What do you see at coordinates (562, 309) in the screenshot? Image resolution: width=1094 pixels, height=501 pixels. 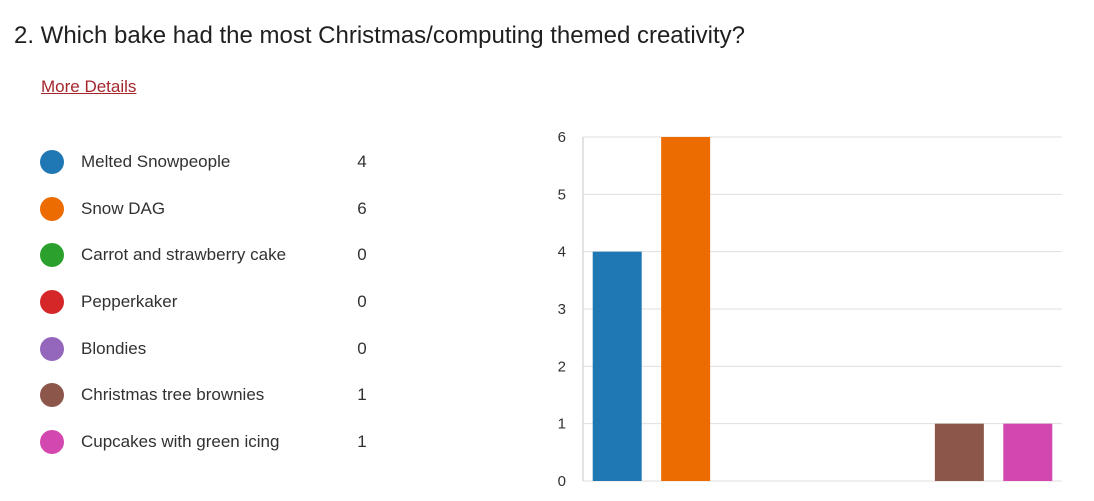 I see `y-tick-label: 3` at bounding box center [562, 309].